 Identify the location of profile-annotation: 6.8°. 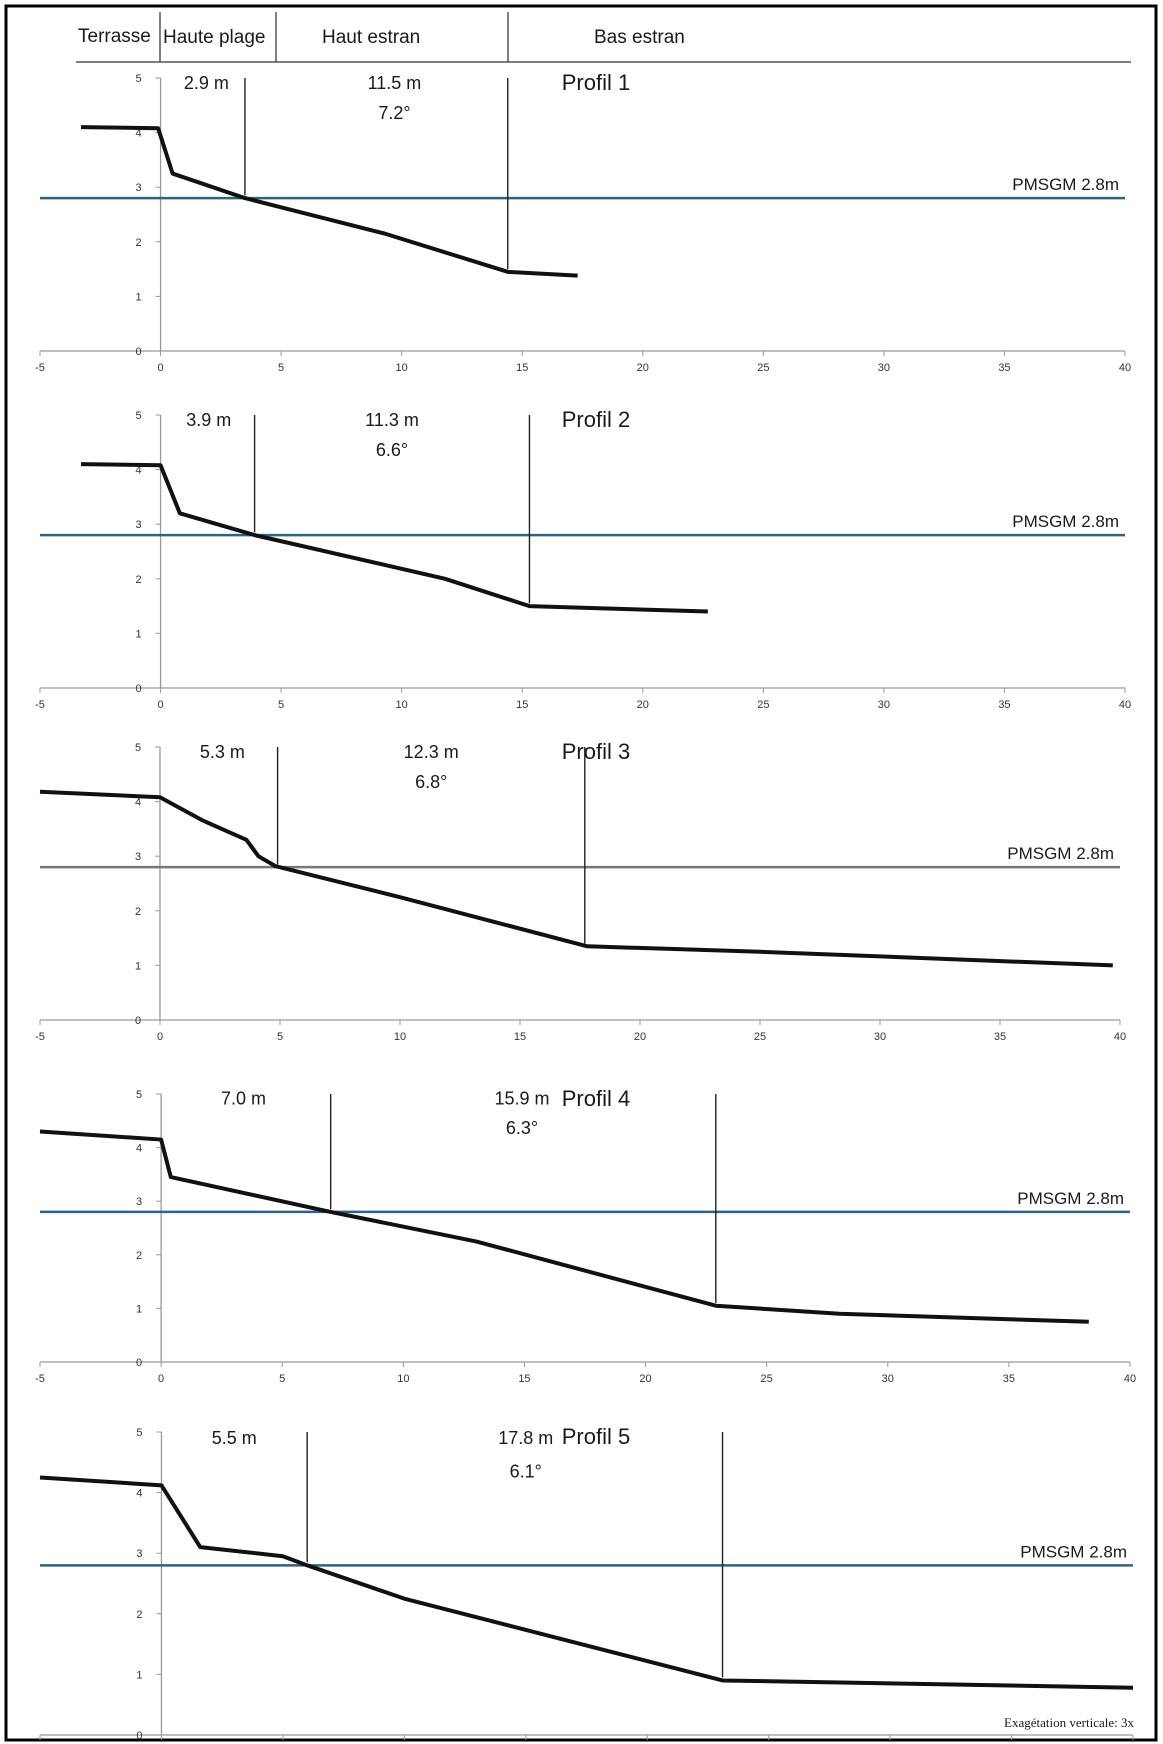
(431, 782).